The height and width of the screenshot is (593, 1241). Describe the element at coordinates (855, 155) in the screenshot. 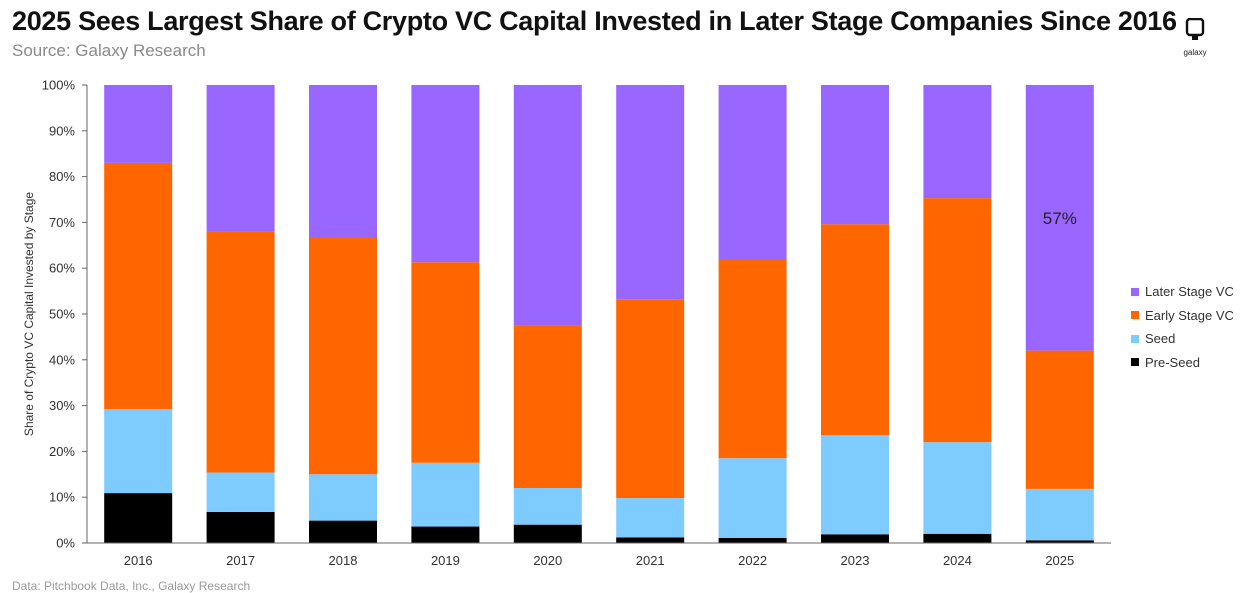

I see `bar-later-stage-vc-2023` at that location.